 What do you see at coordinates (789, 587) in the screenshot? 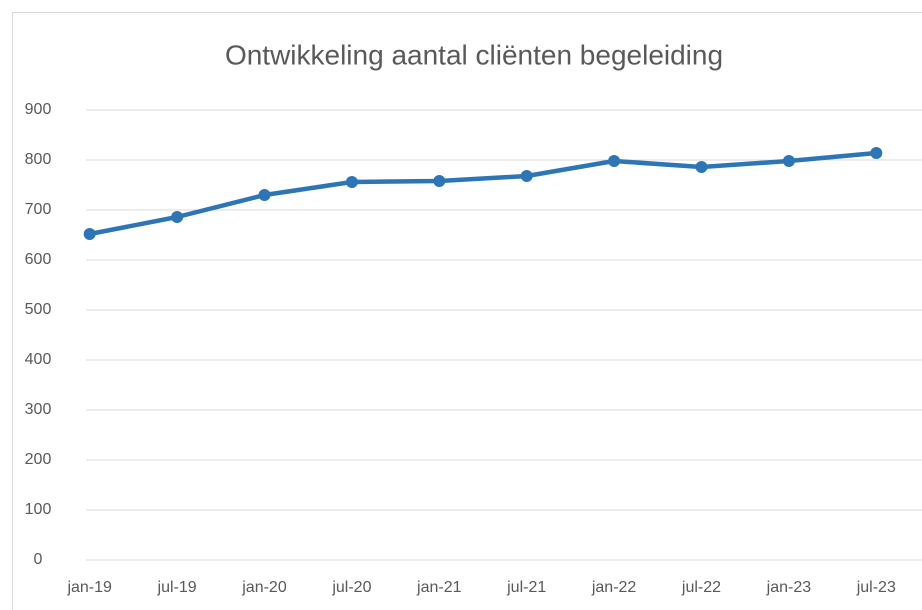
I see `x-tick-label: jan-23` at bounding box center [789, 587].